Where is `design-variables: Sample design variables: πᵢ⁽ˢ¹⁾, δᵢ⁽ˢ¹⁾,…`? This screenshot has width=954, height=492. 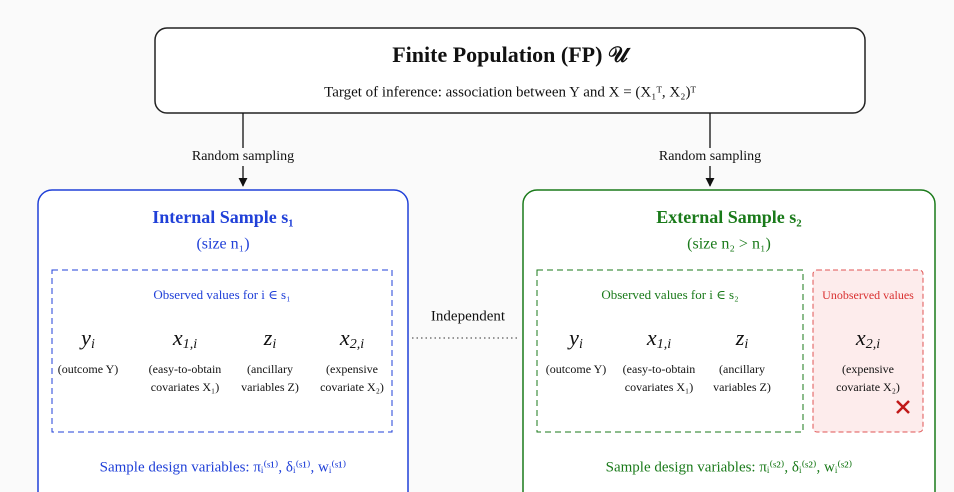 design-variables: Sample design variables: πᵢ⁽ˢ¹⁾, δᵢ⁽ˢ¹⁾,… is located at coordinates (223, 466).